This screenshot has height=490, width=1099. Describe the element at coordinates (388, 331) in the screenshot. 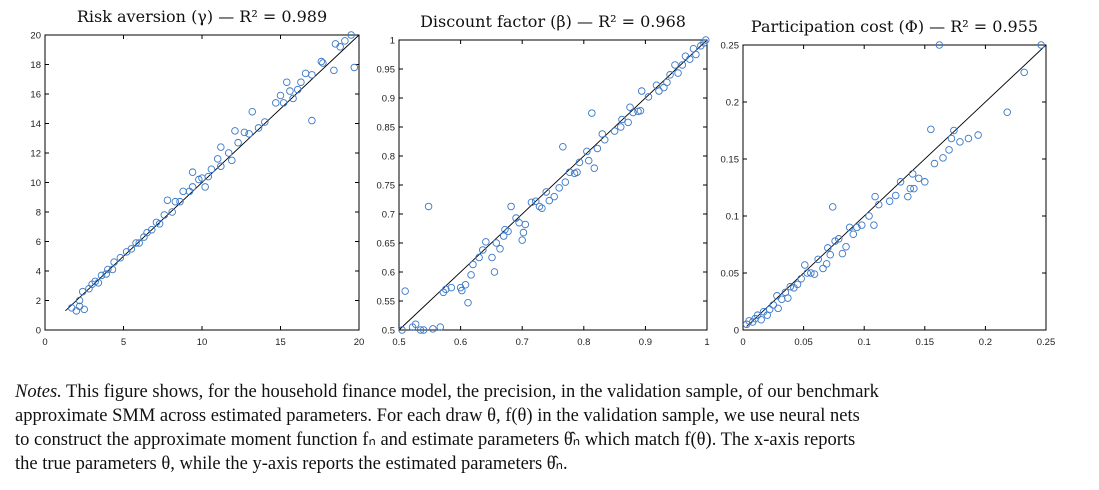

I see `y-tick-label: 0.5` at that location.